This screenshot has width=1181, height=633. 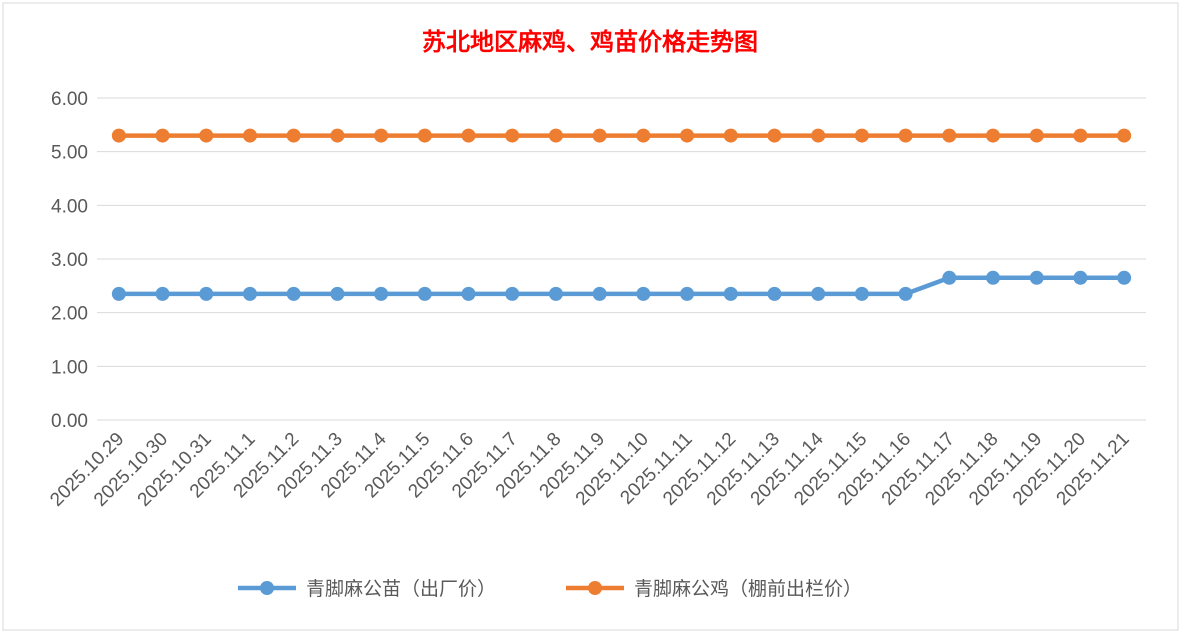 I want to click on y-tick-label: 3.00, so click(x=69, y=260).